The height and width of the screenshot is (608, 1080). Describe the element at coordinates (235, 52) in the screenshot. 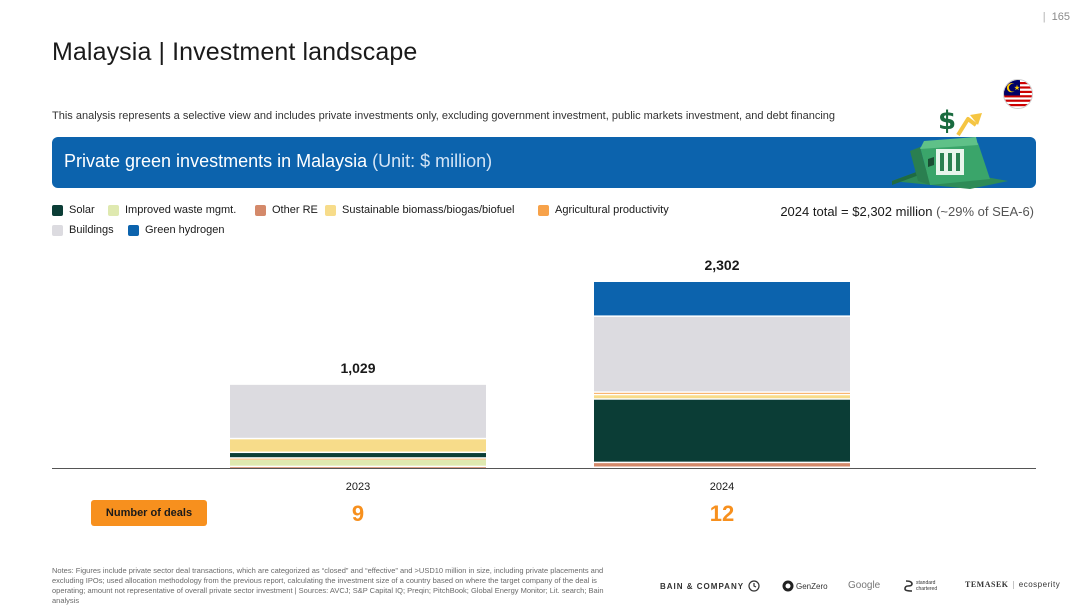

I see `page-title: Malaysia | Investment landscape` at that location.